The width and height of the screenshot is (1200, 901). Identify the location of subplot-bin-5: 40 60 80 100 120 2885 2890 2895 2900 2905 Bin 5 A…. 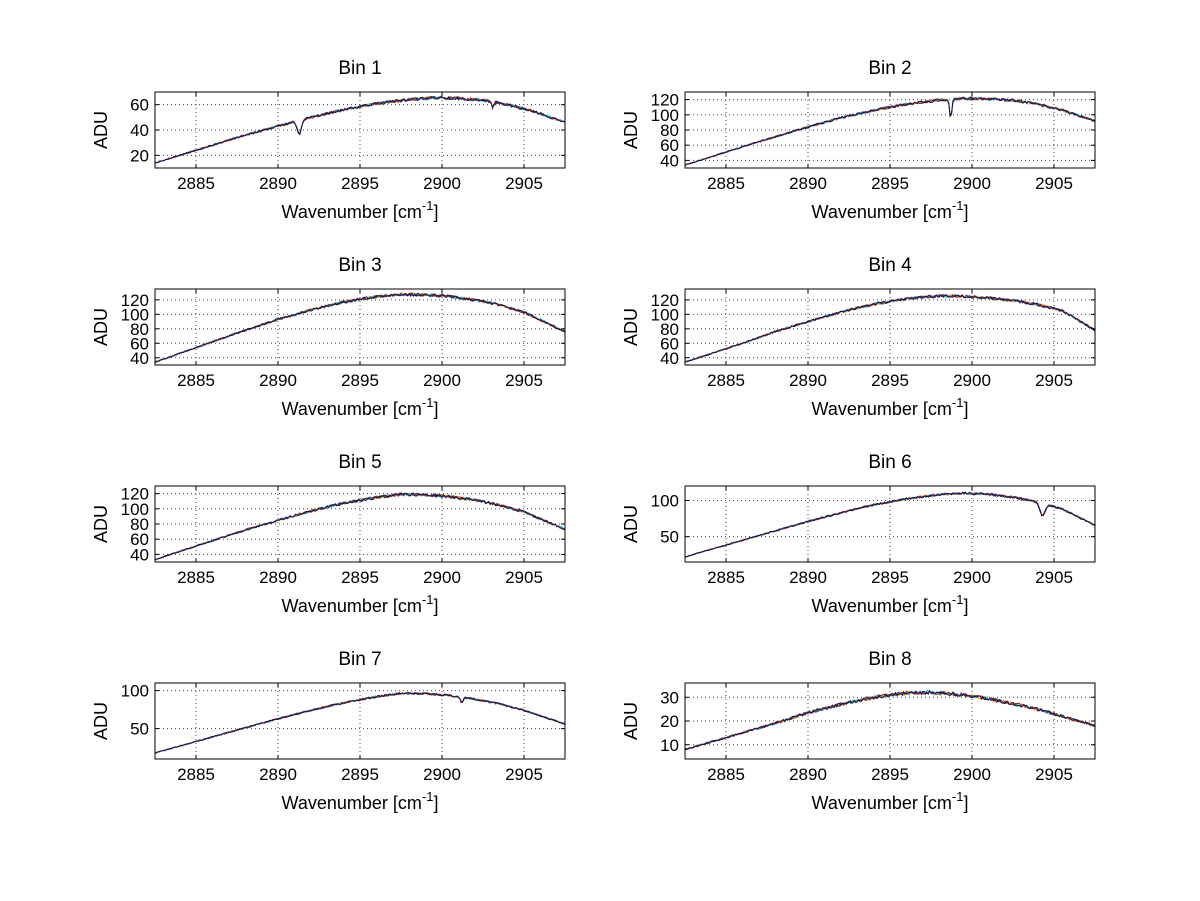
(335, 552).